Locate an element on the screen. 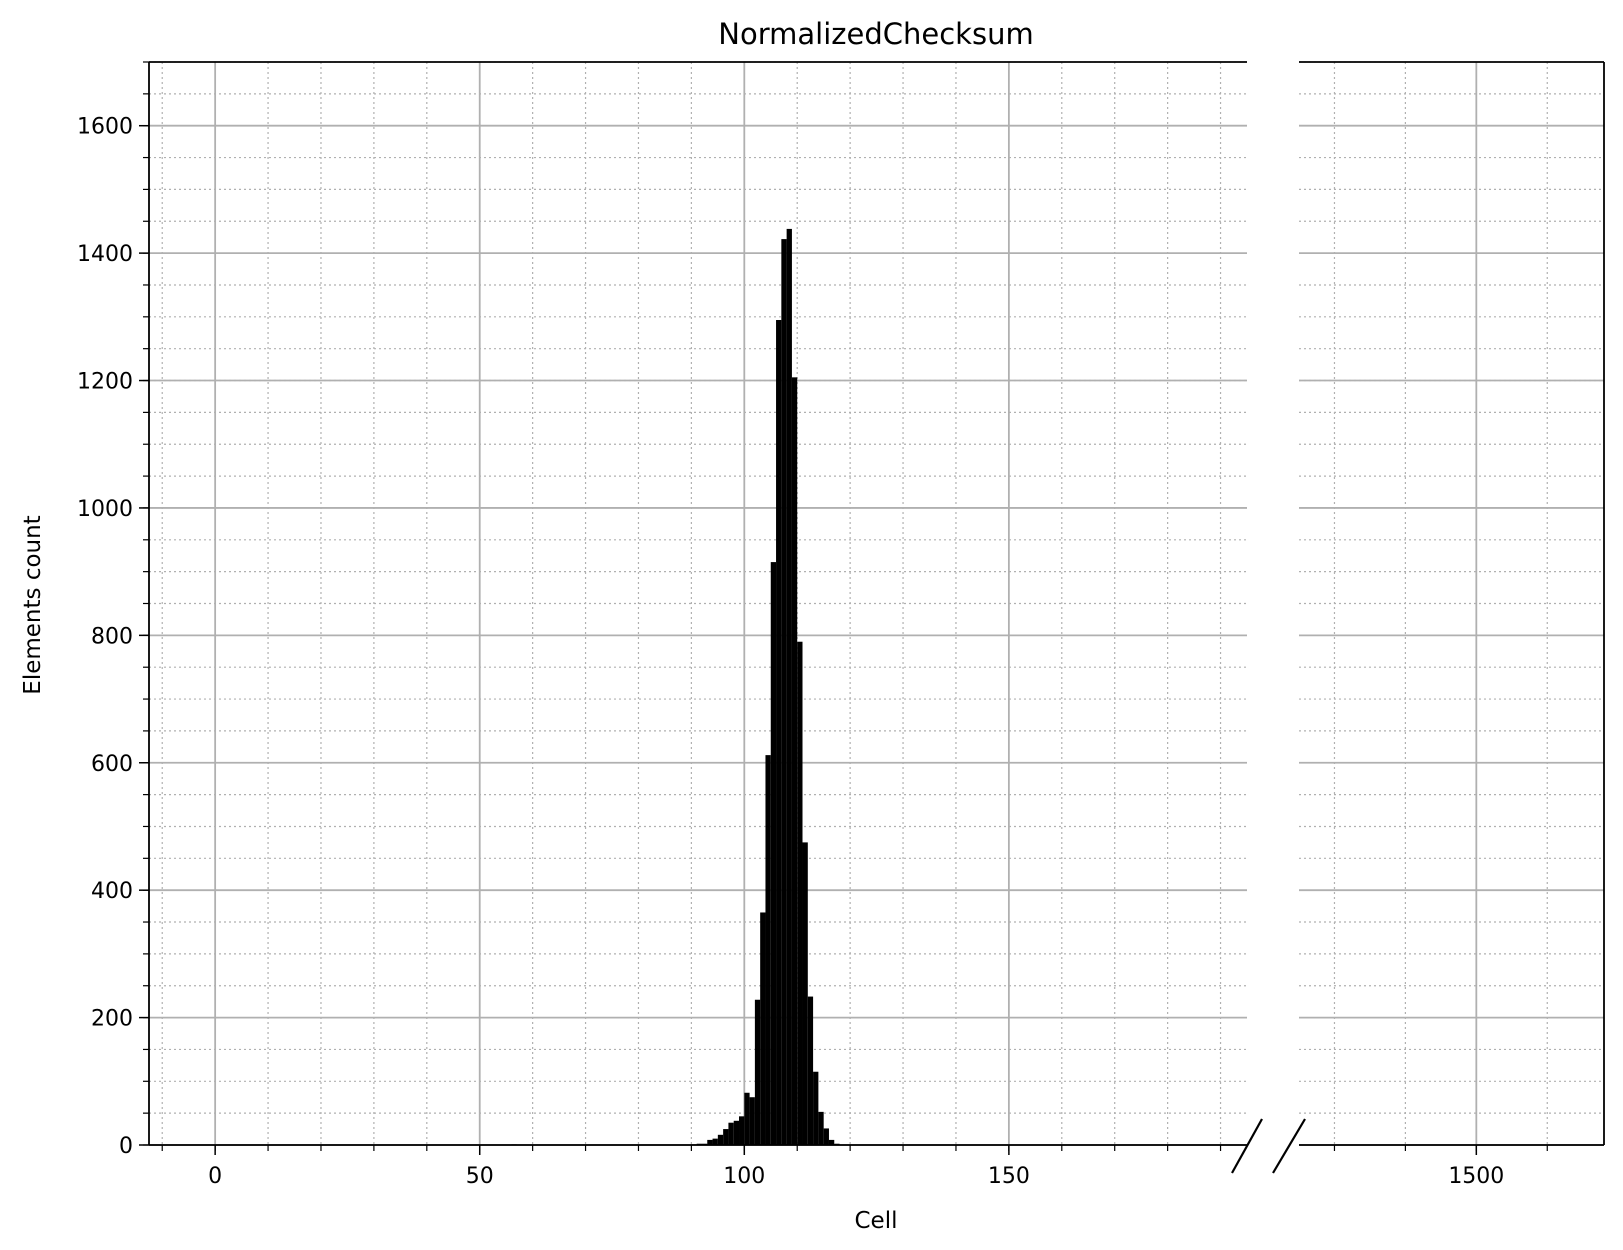 This screenshot has height=1250, width=1623. chart-title: NormalizedChecksum is located at coordinates (875, 34).